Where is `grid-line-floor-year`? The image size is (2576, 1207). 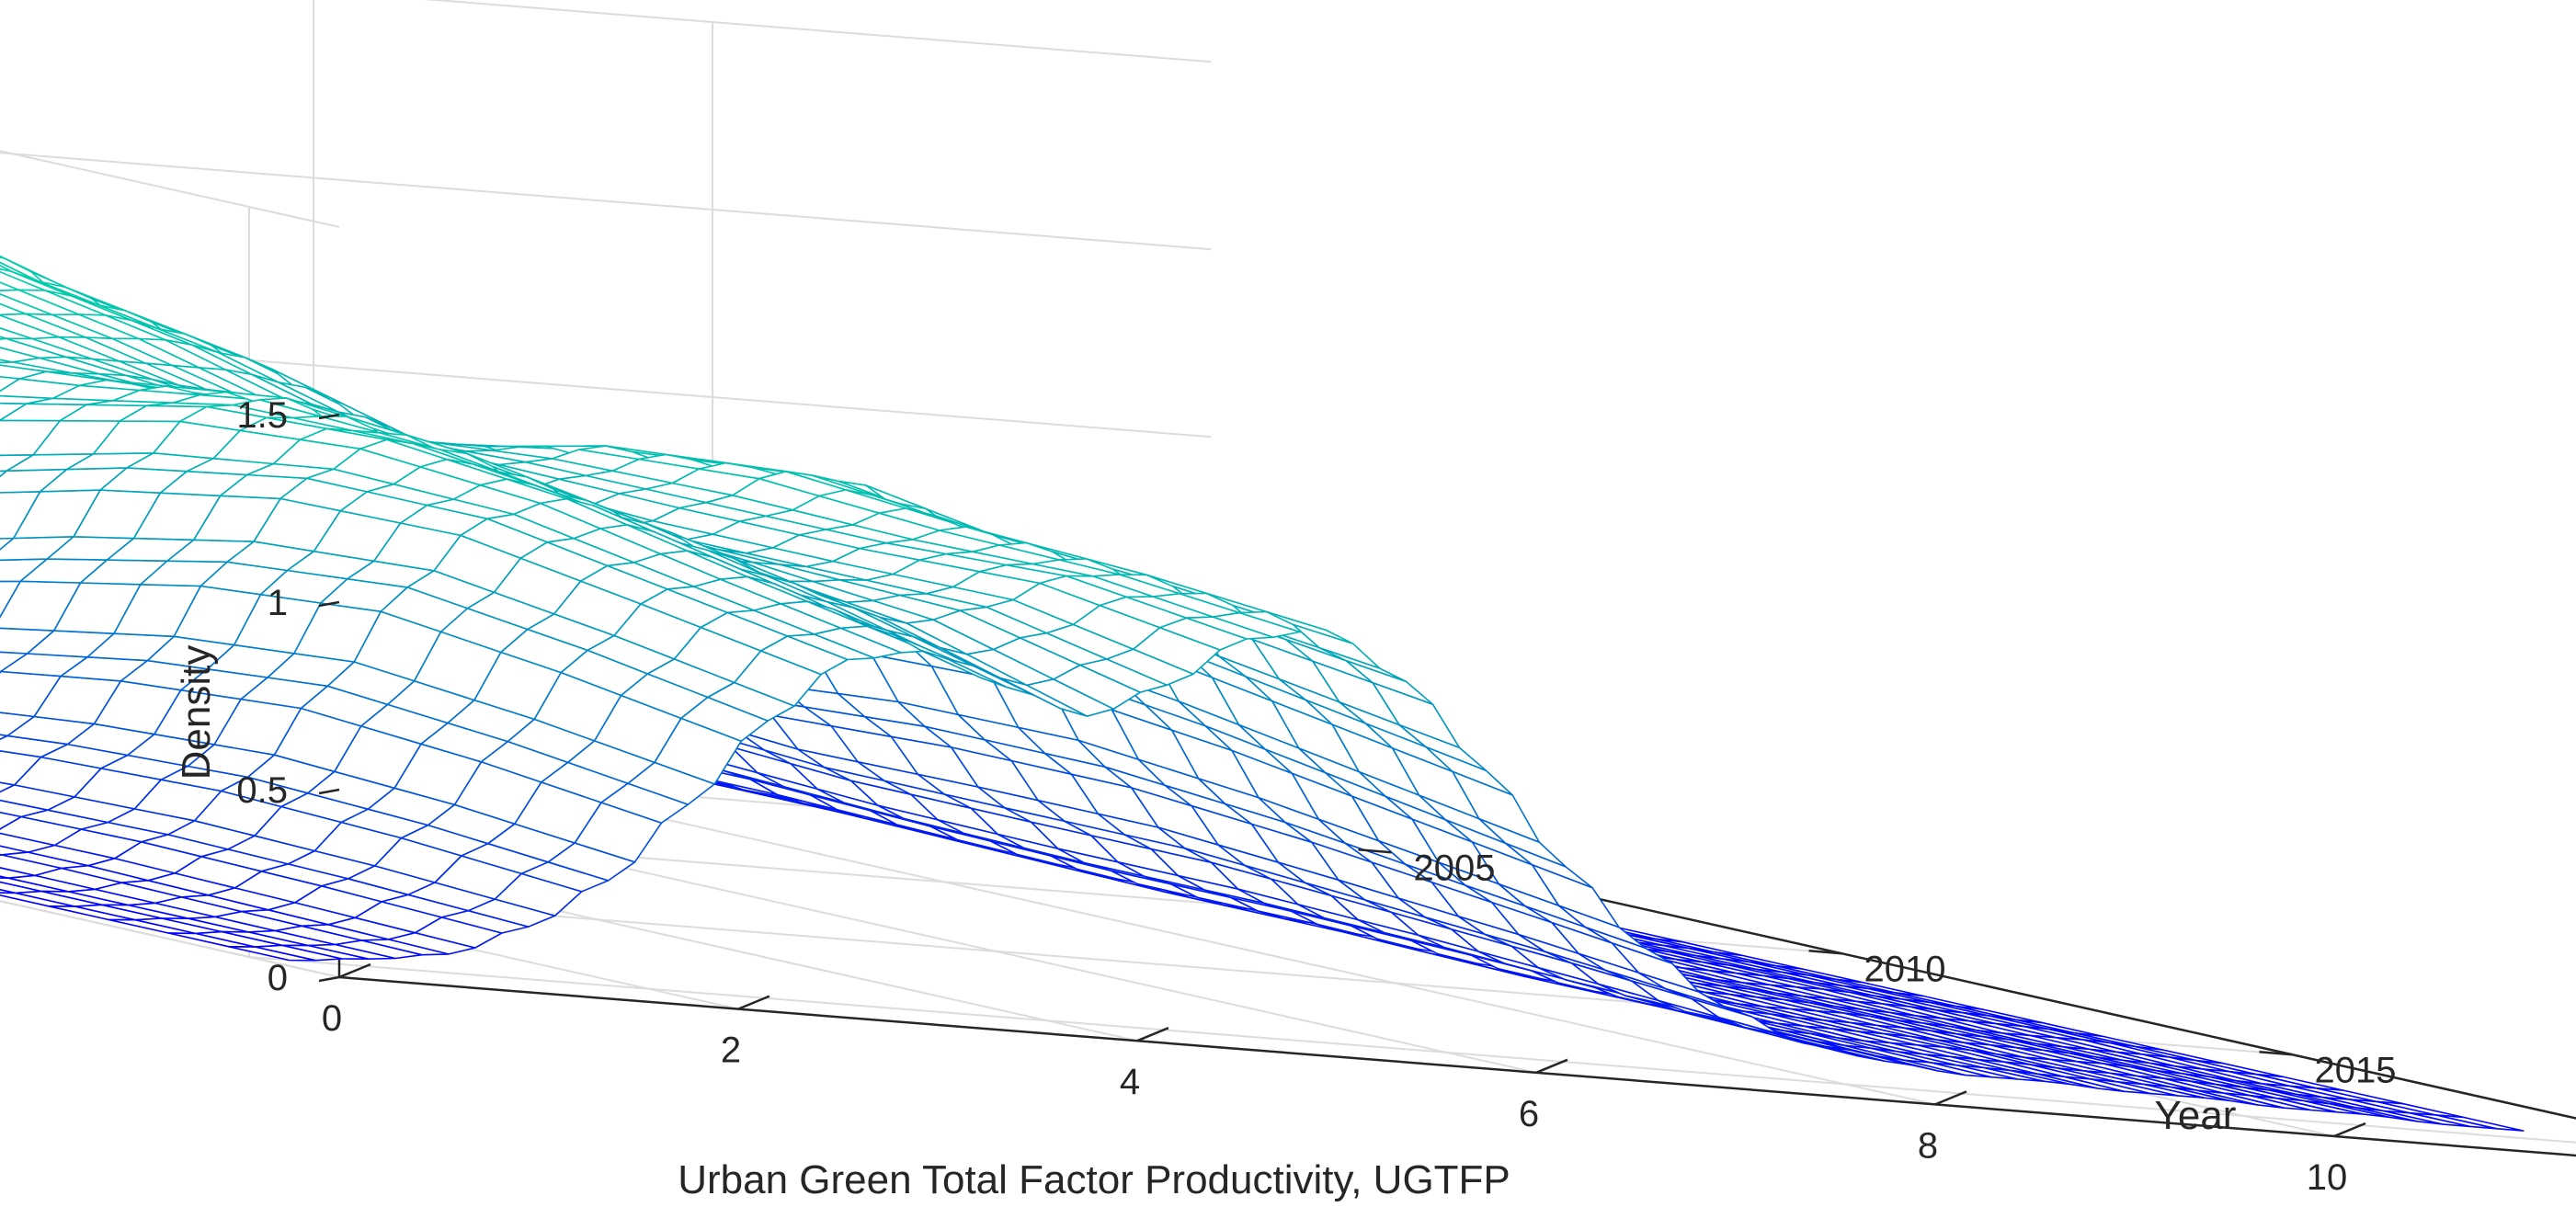
grid-line-floor-year is located at coordinates (1412, 1050).